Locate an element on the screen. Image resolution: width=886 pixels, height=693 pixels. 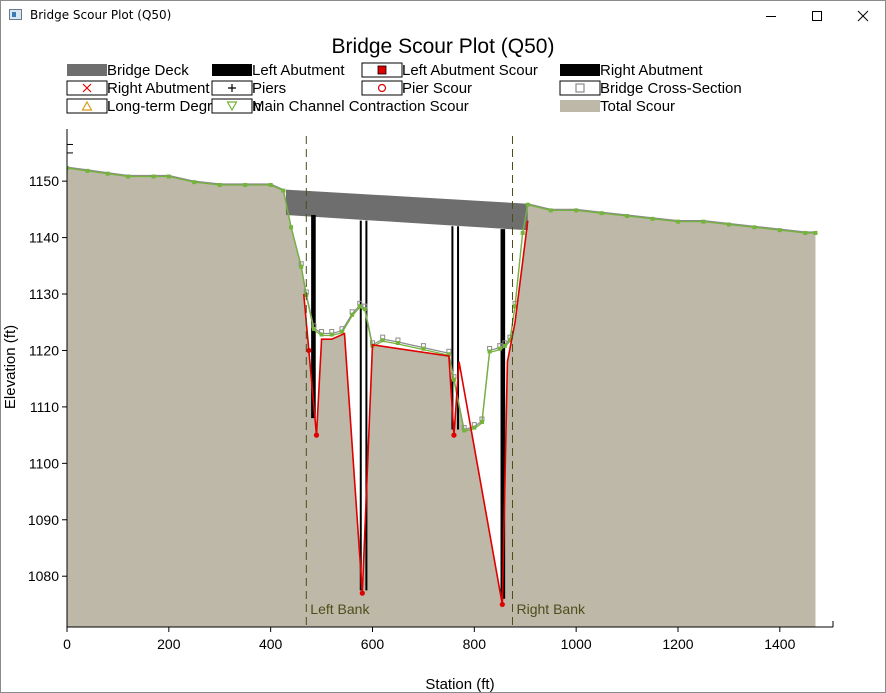
legend-item: Left Abutment Scour is located at coordinates (449, 70).